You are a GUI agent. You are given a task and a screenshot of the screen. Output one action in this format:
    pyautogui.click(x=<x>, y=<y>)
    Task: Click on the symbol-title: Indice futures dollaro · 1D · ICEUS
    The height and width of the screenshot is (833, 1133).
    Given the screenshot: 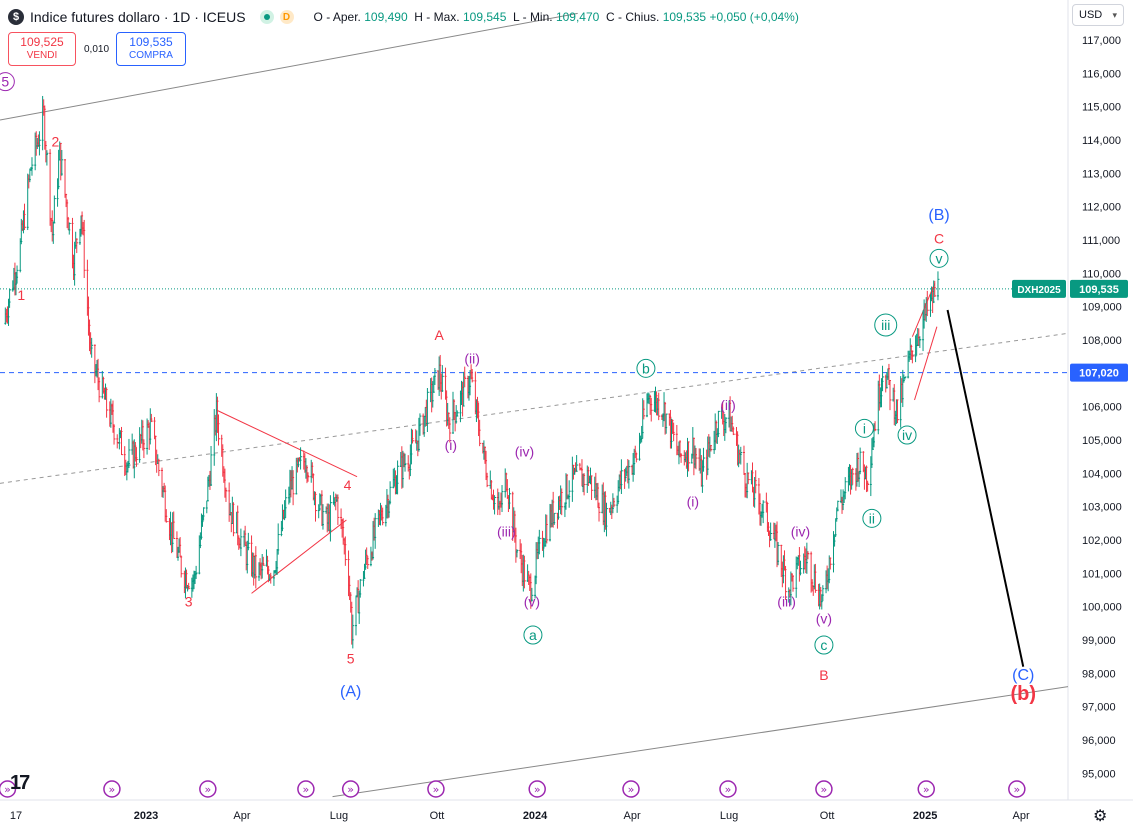 What is the action you would take?
    pyautogui.click(x=138, y=17)
    